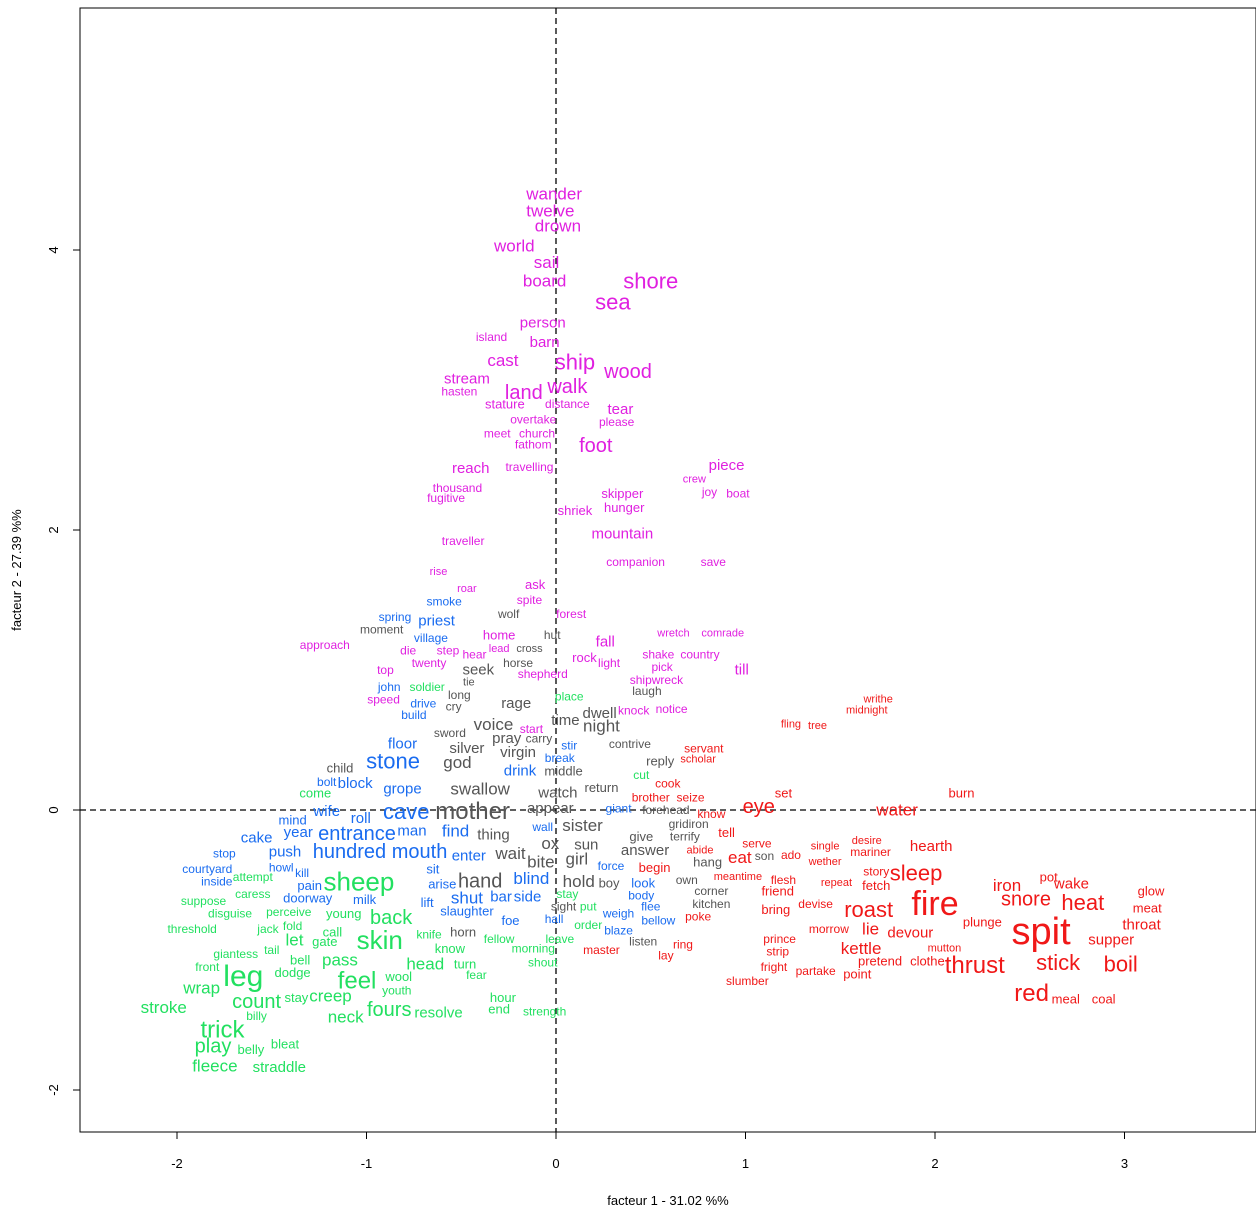 Image resolution: width=1256 pixels, height=1209 pixels. What do you see at coordinates (1031, 993) in the screenshot?
I see `word-label-red: red` at bounding box center [1031, 993].